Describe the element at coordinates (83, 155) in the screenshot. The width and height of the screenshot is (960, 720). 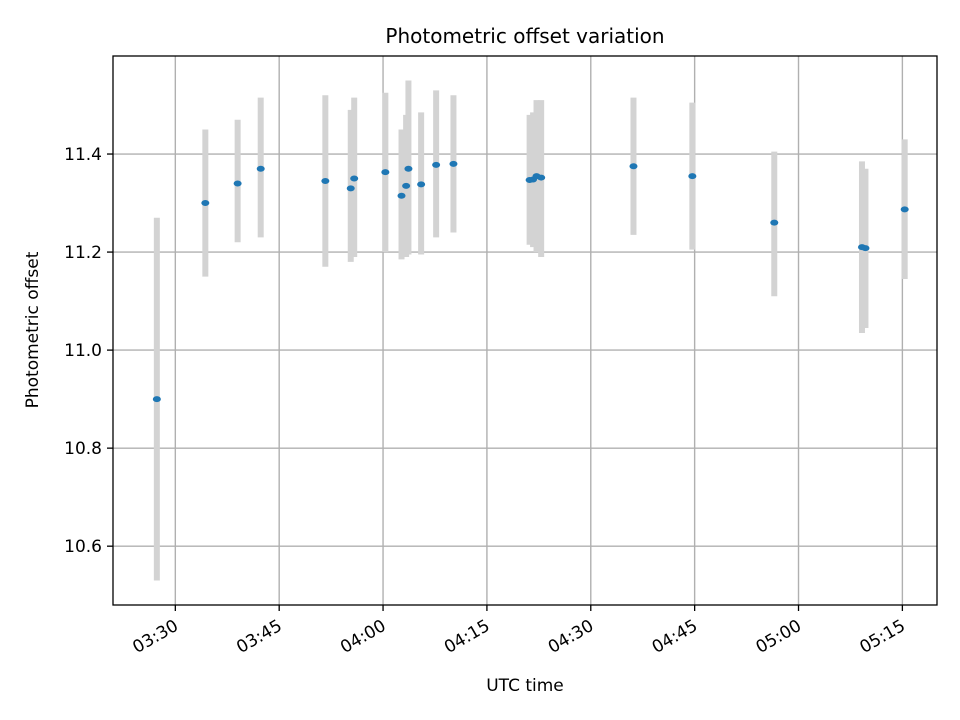
I see `y-tick-label: 11.4` at that location.